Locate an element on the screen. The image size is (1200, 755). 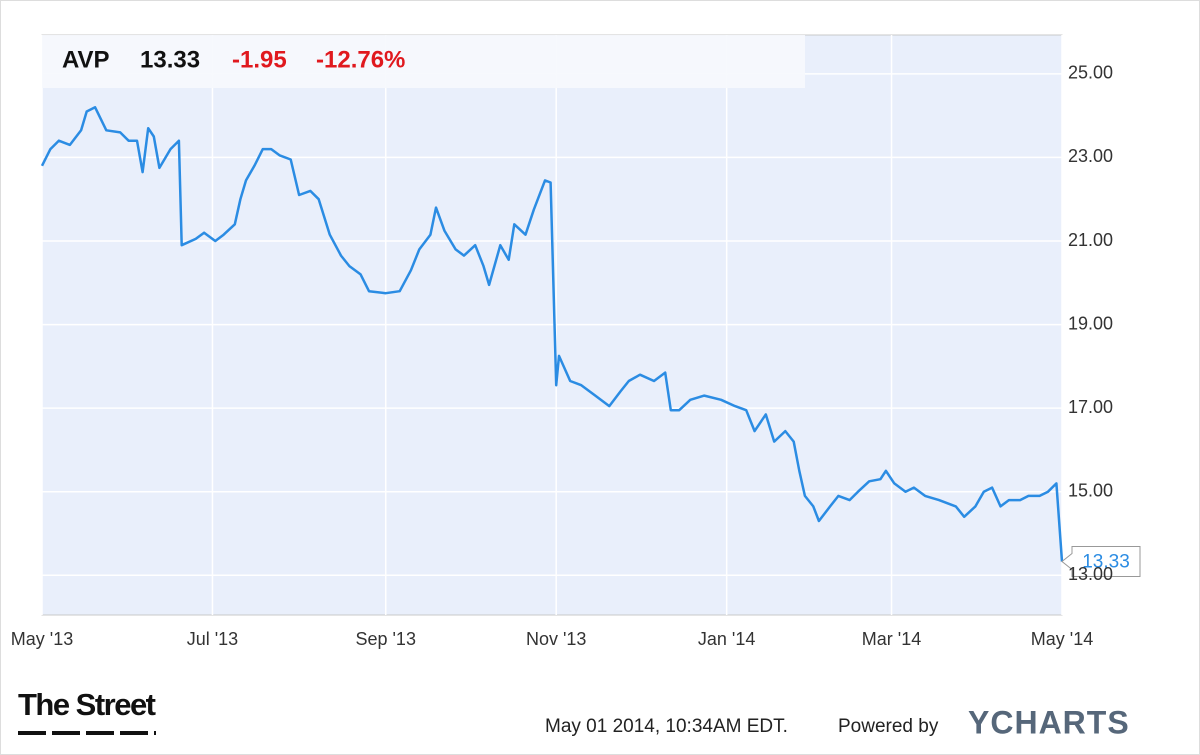
header-box is located at coordinates (423, 61).